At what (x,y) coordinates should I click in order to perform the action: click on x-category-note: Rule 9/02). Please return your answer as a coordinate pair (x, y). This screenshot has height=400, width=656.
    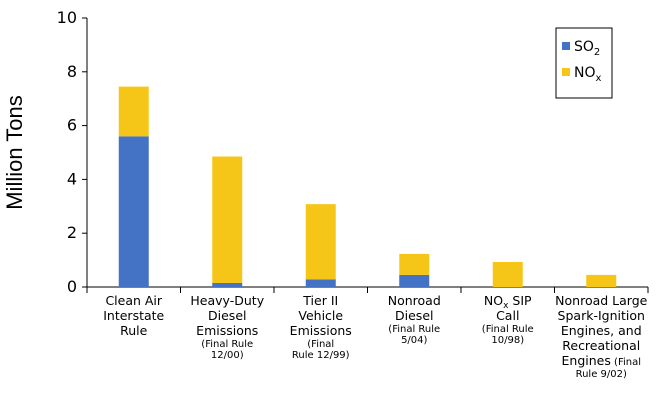
    Looking at the image, I should click on (601, 374).